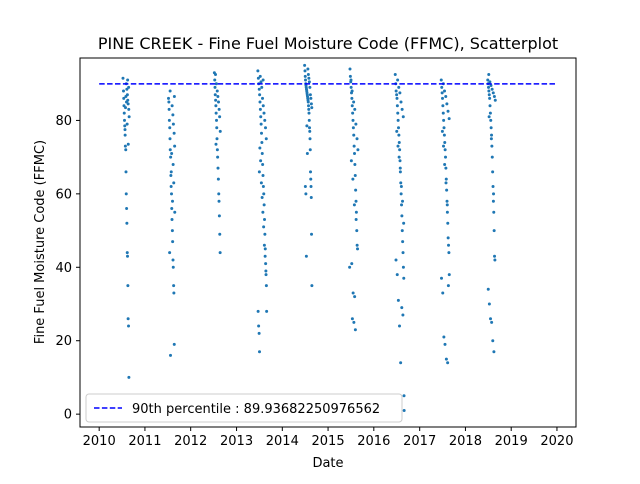  I want to click on y-tick-label: 60, so click(63, 194).